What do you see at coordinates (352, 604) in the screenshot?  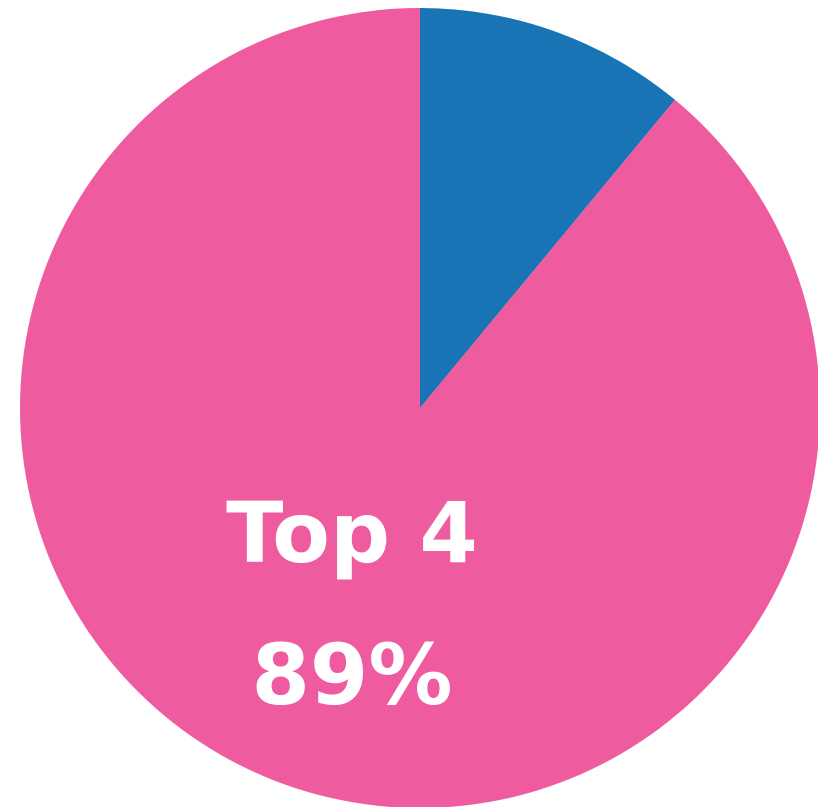 I see `pie-labels: Top 4 89%` at bounding box center [352, 604].